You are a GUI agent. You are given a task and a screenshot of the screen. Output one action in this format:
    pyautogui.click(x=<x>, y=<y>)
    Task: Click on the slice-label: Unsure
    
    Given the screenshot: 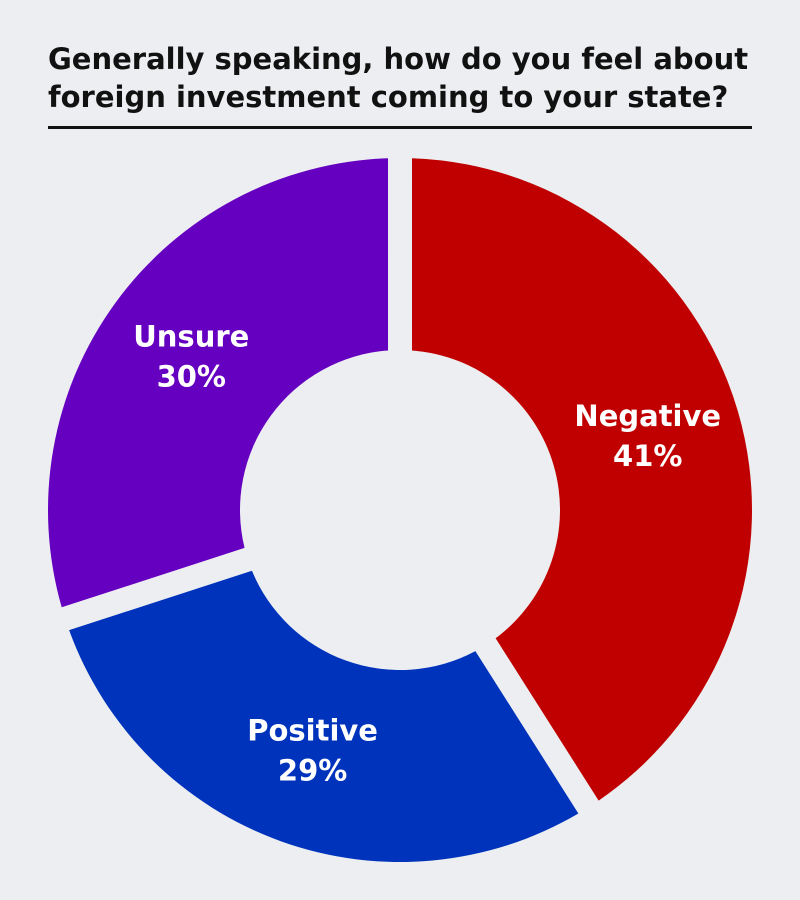 What is the action you would take?
    pyautogui.click(x=191, y=336)
    